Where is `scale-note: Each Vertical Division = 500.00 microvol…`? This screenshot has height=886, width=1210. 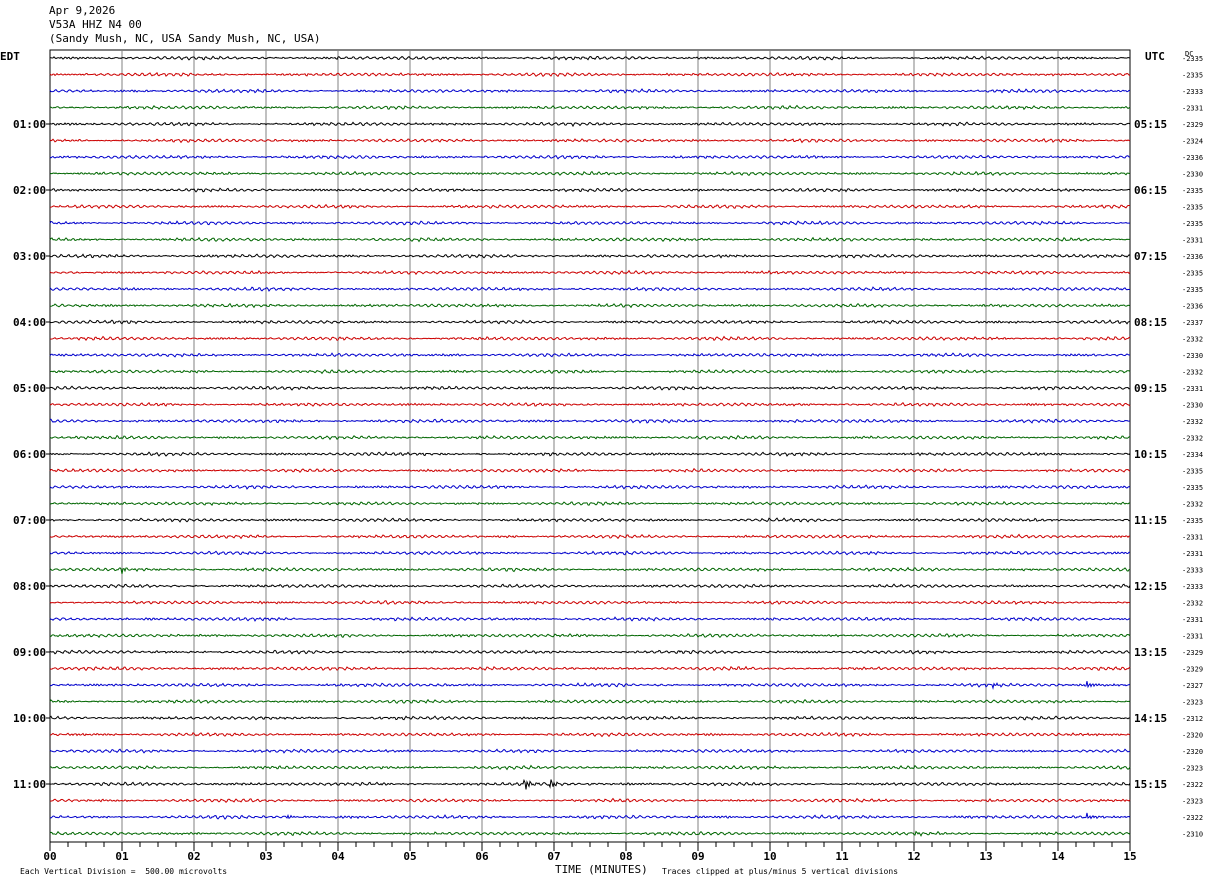
scale-note: Each Vertical Division = 500.00 microvol… is located at coordinates (124, 871).